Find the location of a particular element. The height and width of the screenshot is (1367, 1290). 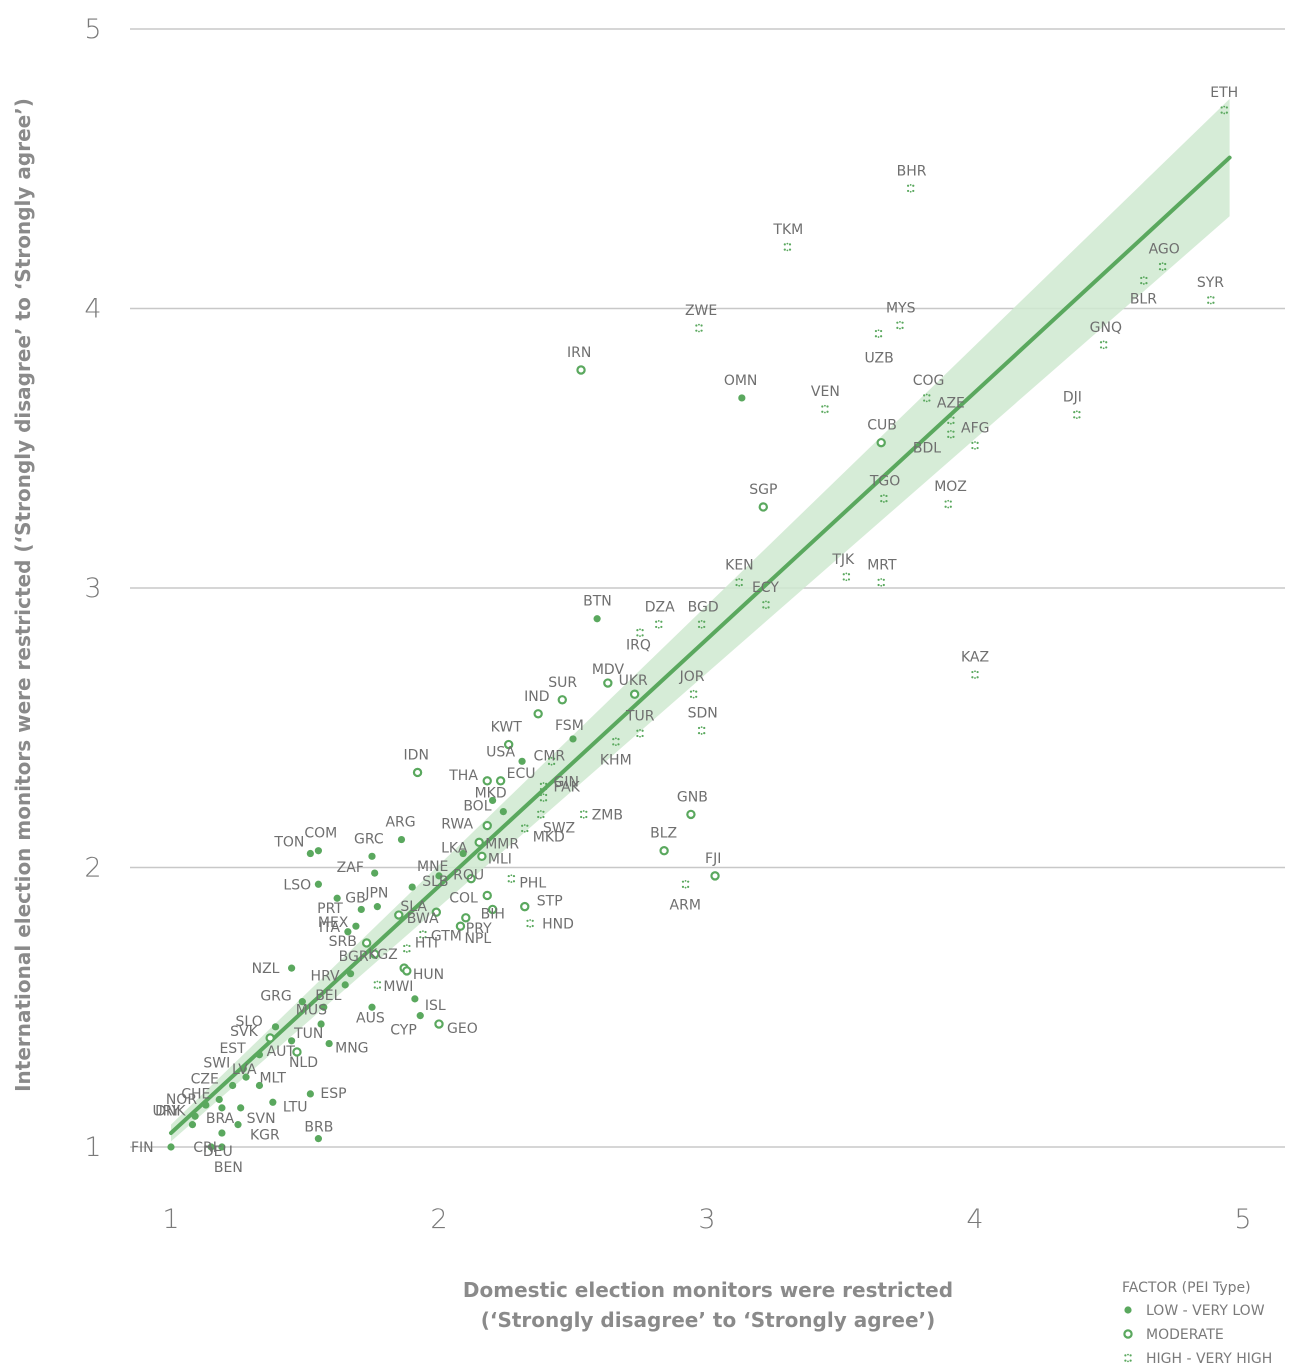

point-label-sur: SUR is located at coordinates (562, 683).